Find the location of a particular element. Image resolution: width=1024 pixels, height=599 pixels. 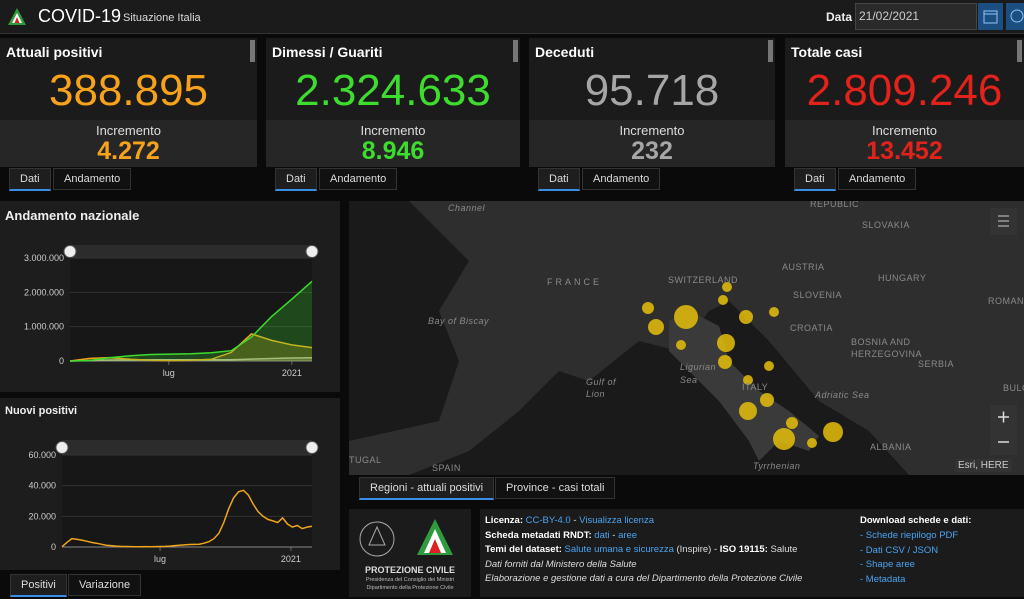

zoom-control is located at coordinates (1003, 430).